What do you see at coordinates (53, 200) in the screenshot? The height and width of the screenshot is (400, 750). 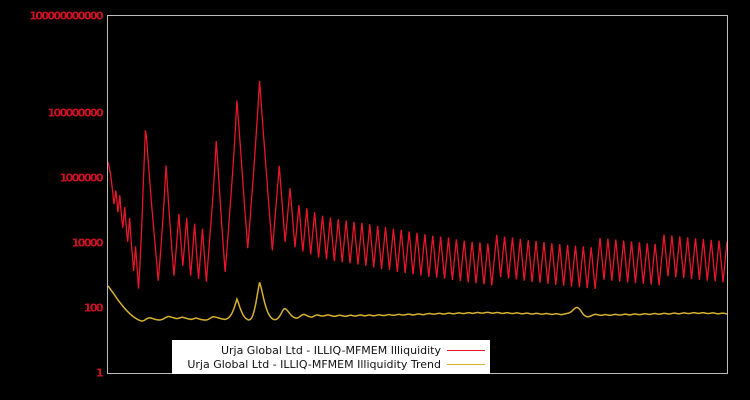 I see `y-axis-tick-labels: 100000000000 100000000 1000000 10000 100 1` at bounding box center [53, 200].